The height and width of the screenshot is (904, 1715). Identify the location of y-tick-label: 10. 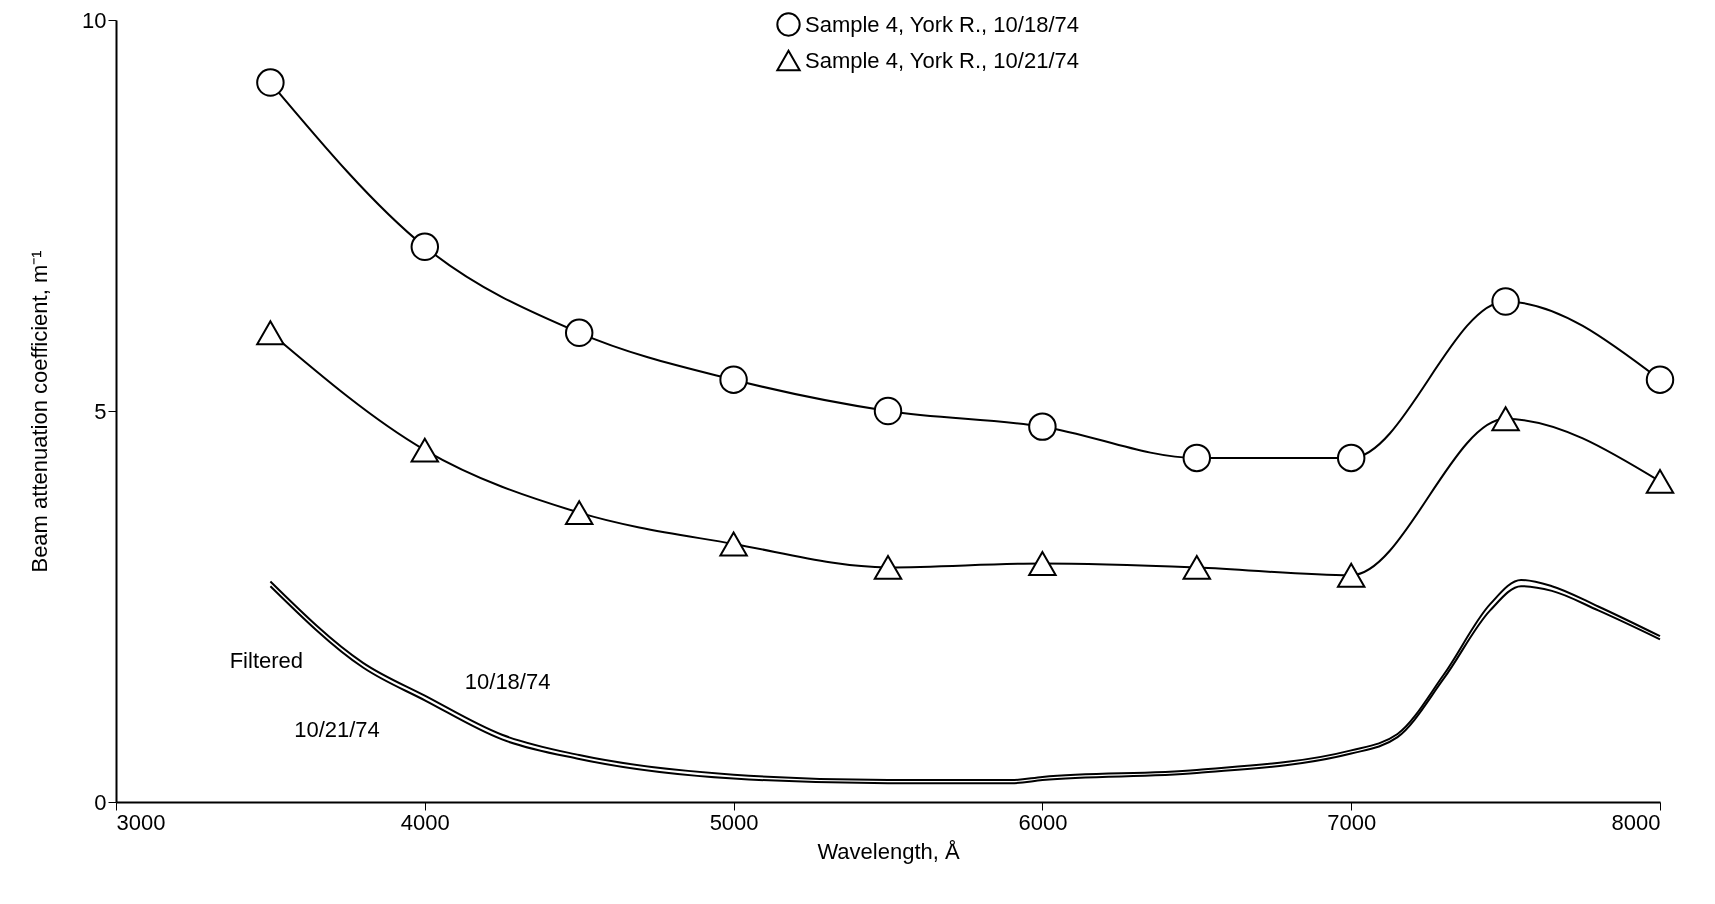
(94, 20).